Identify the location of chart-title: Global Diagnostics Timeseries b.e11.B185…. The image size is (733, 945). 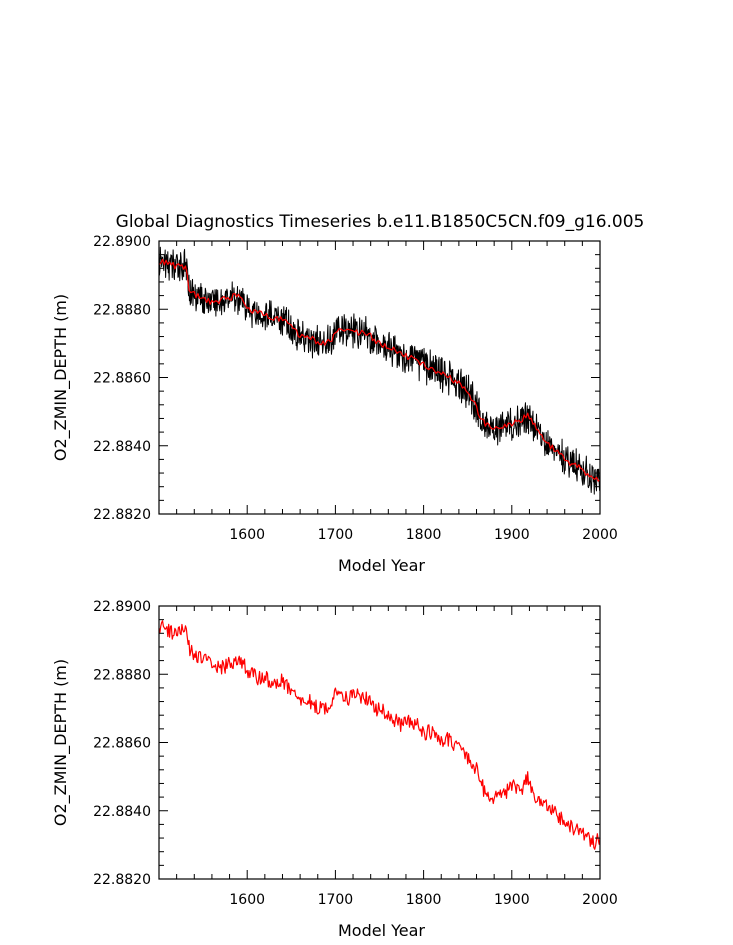
(380, 222).